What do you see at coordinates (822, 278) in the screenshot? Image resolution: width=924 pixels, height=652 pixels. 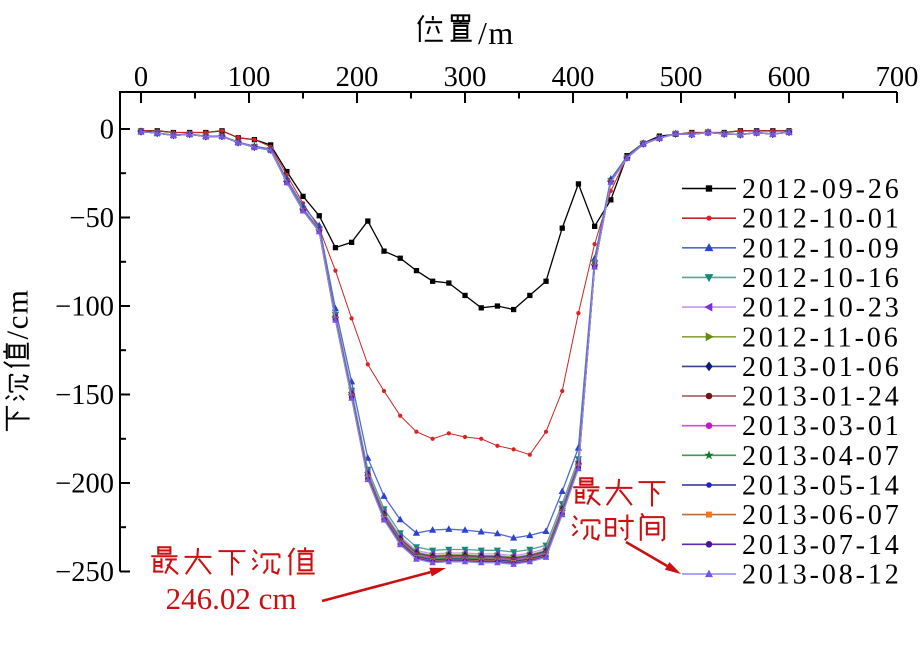 I see `svg-text: 2012-10-16` at bounding box center [822, 278].